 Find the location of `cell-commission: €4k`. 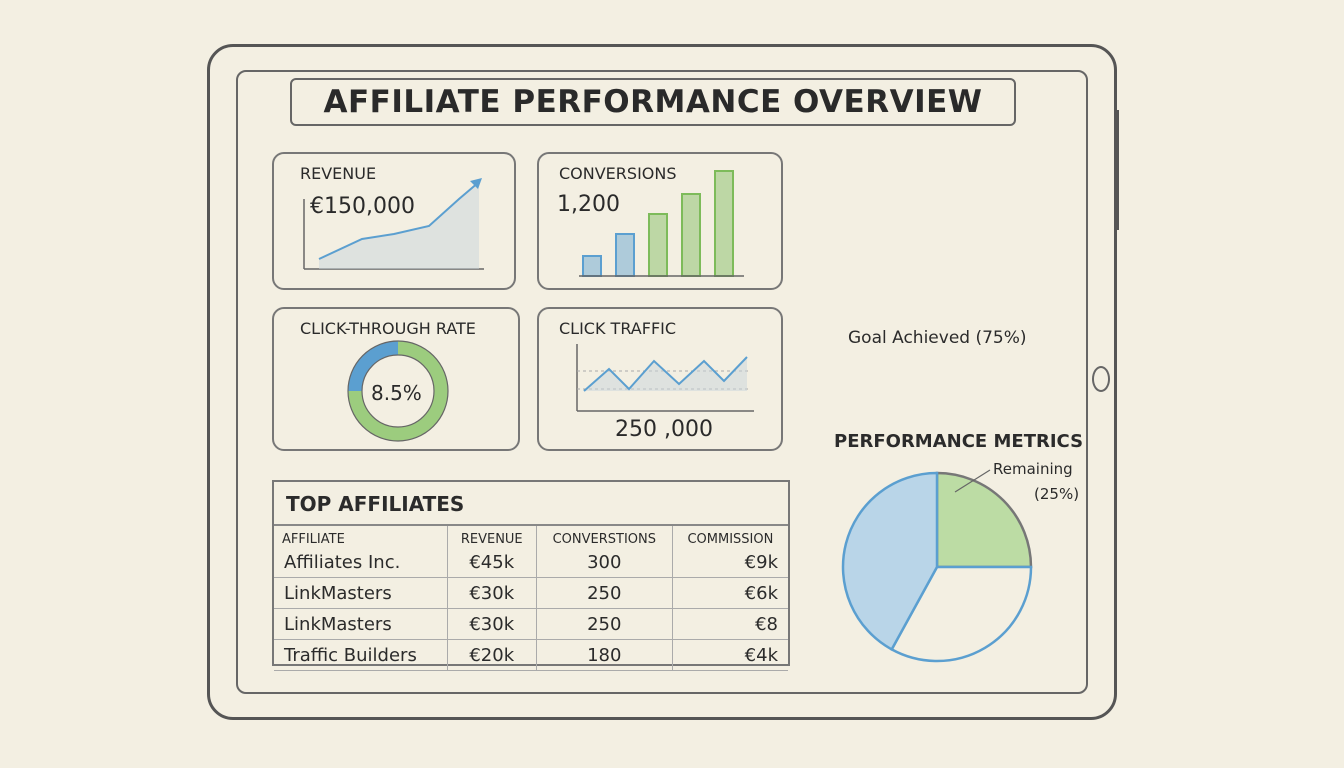

cell-commission: €4k is located at coordinates (729, 655).